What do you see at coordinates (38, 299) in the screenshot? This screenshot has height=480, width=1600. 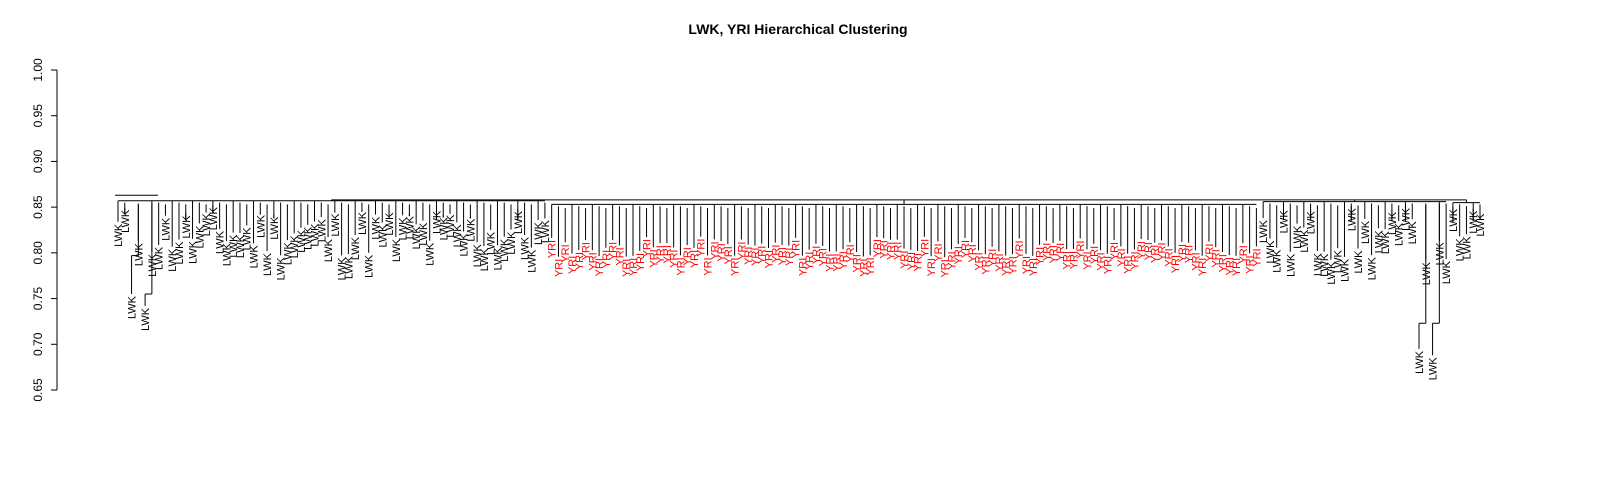 I see `y-tick-label: 0.75` at bounding box center [38, 299].